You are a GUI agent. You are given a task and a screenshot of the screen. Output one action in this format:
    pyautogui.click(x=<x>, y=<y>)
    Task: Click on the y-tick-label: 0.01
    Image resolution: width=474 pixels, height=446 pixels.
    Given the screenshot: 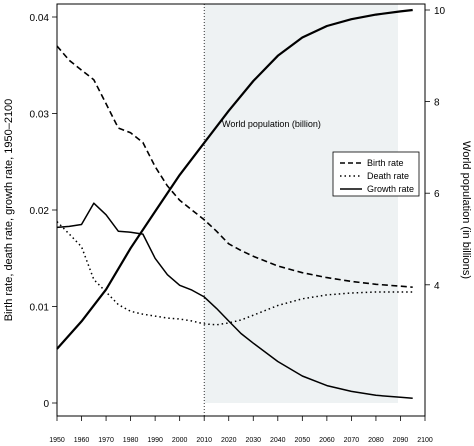 What is the action you would take?
    pyautogui.click(x=40, y=308)
    